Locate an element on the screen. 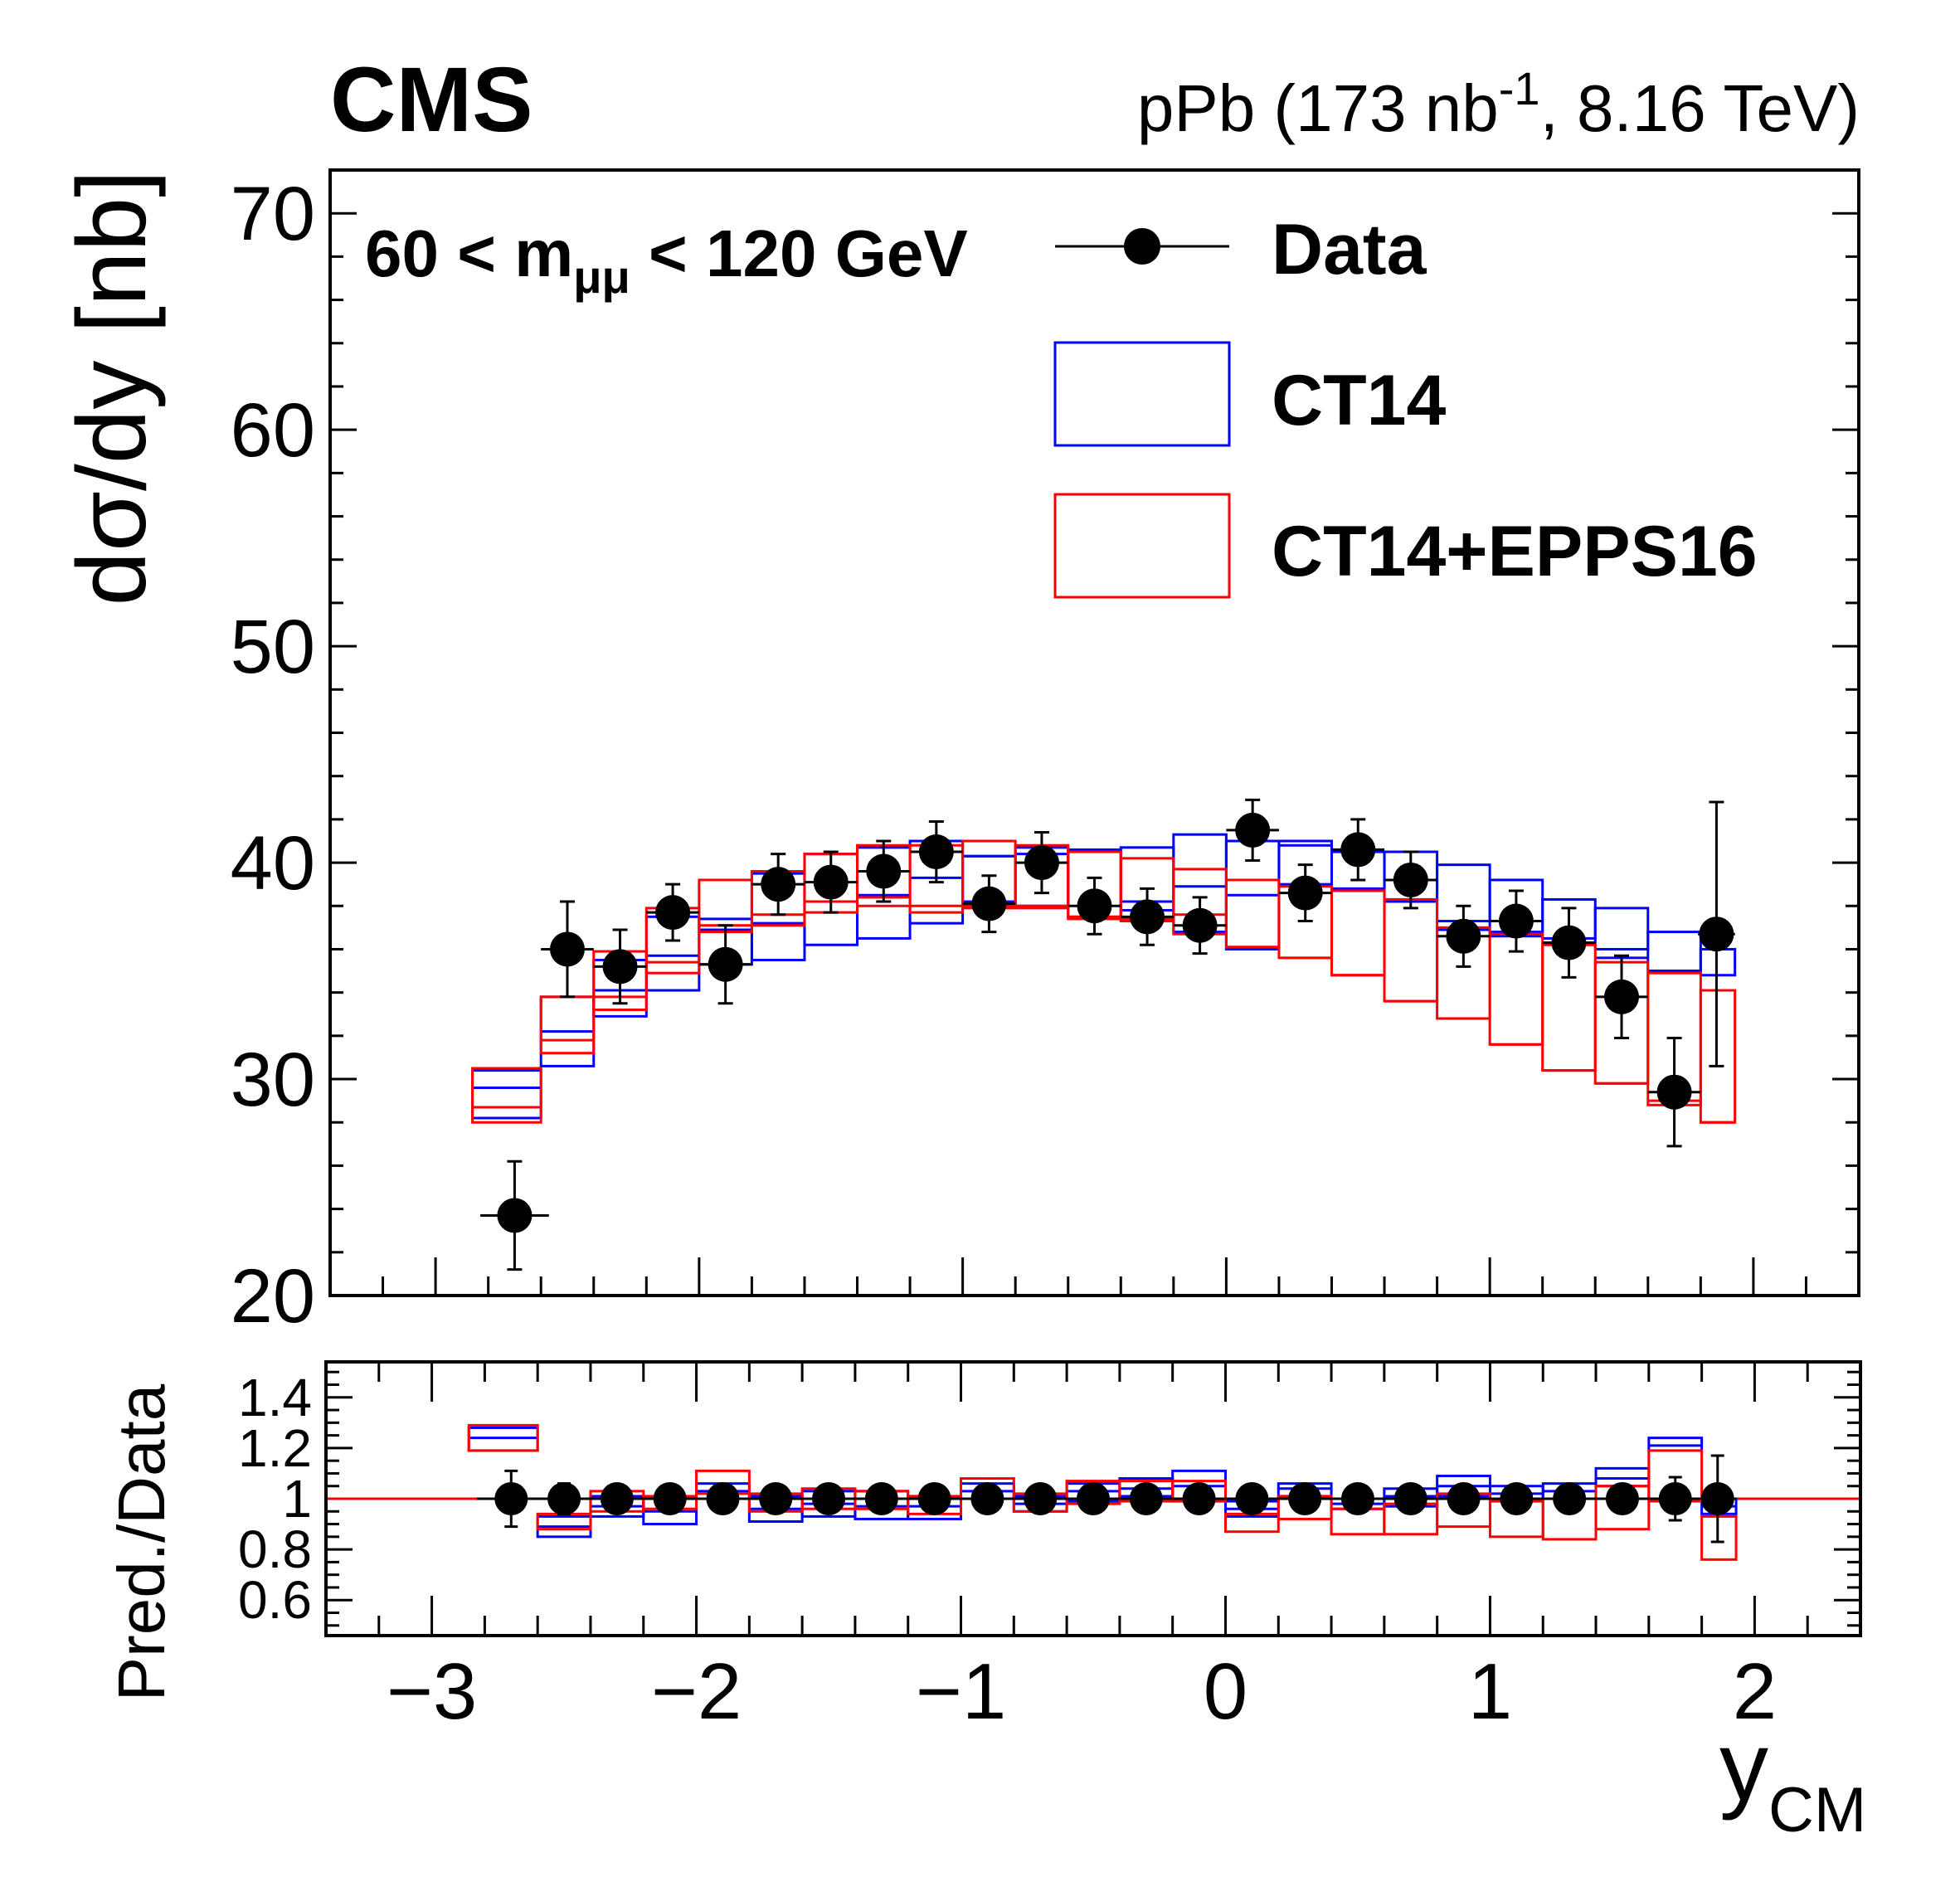  legend-ct14-label: CT14 is located at coordinates (1359, 400).